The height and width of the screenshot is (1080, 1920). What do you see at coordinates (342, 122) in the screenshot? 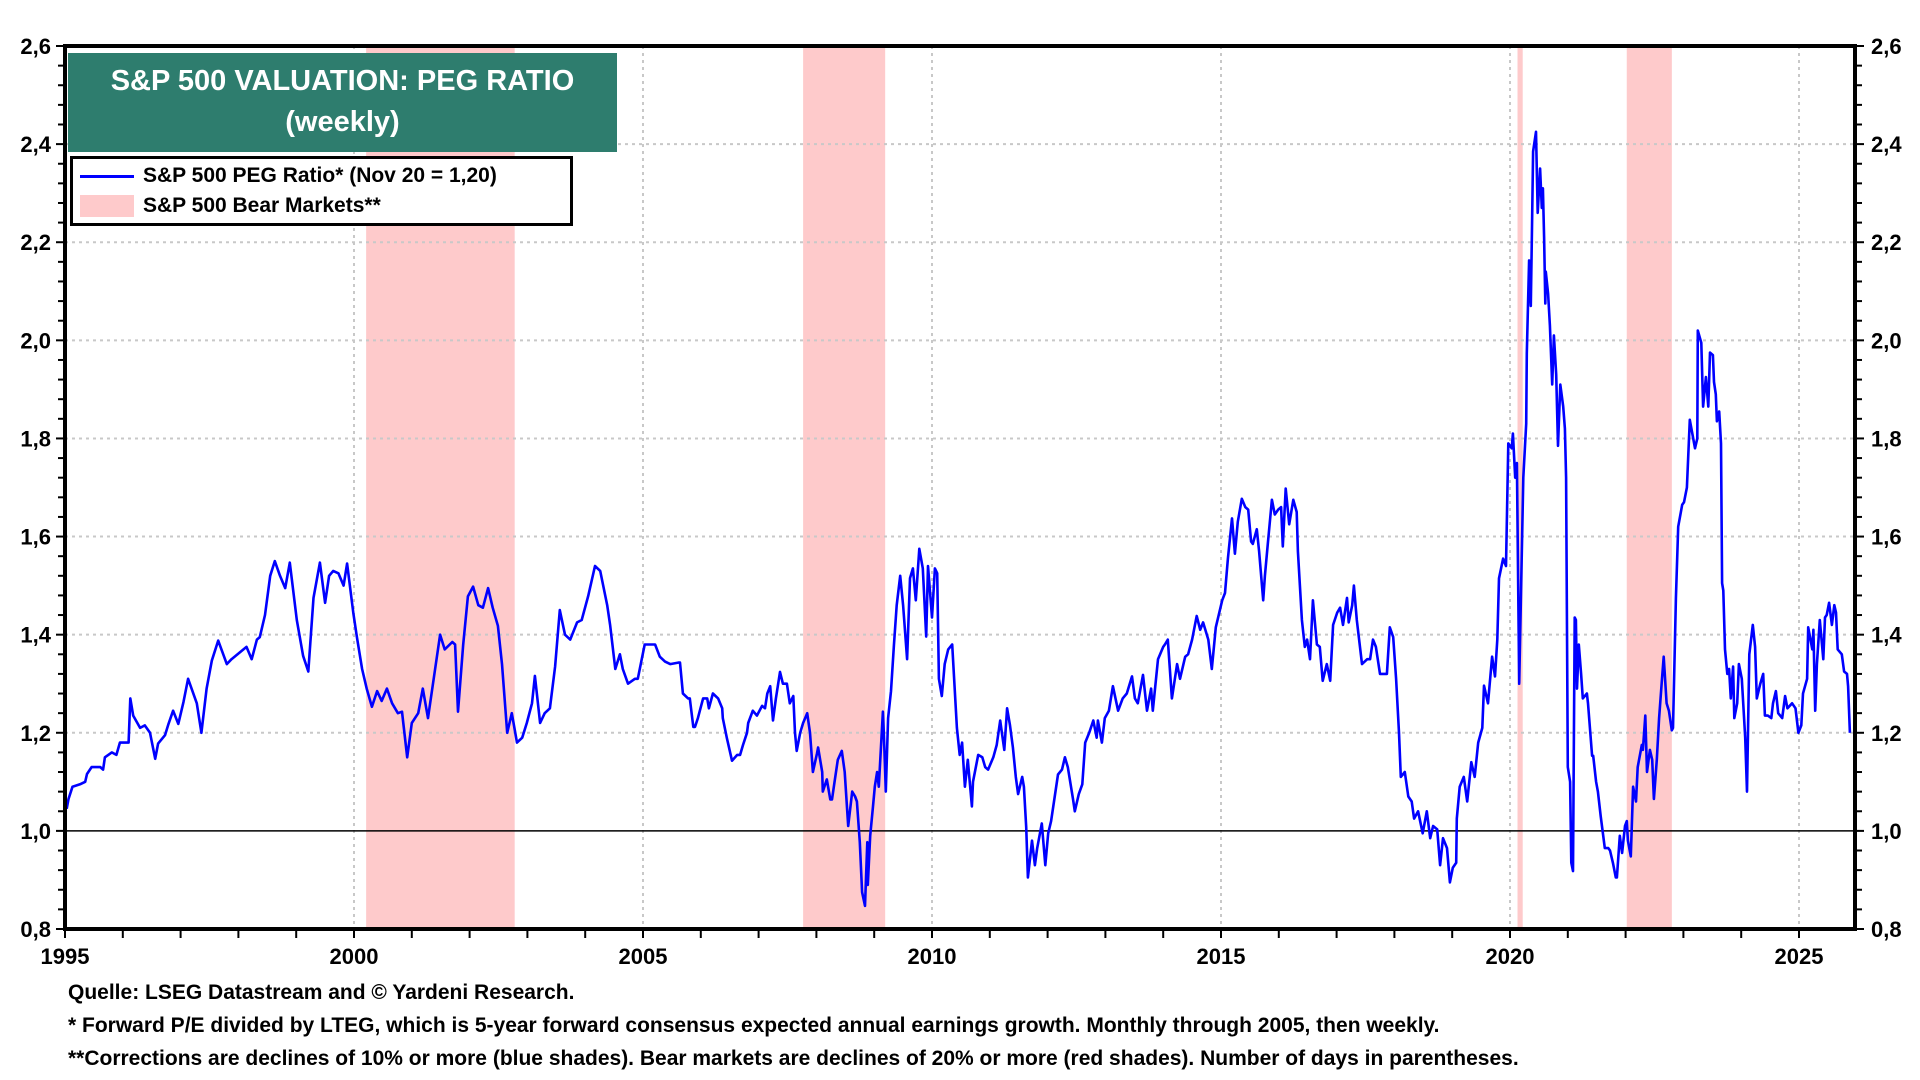
I see `chart-subtitle: (weekly)` at bounding box center [342, 122].